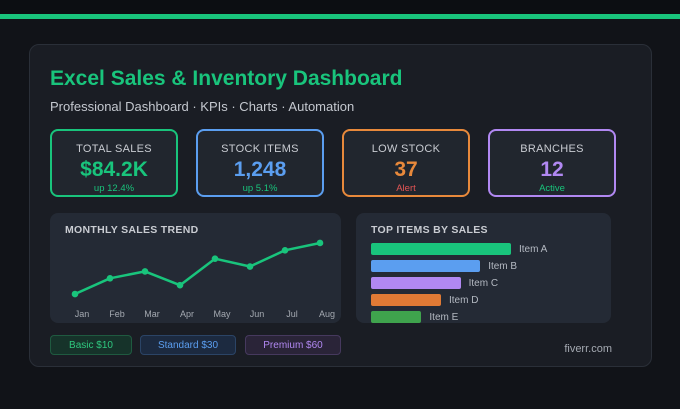 The height and width of the screenshot is (409, 680). I want to click on sales-trend-line, so click(197, 268).